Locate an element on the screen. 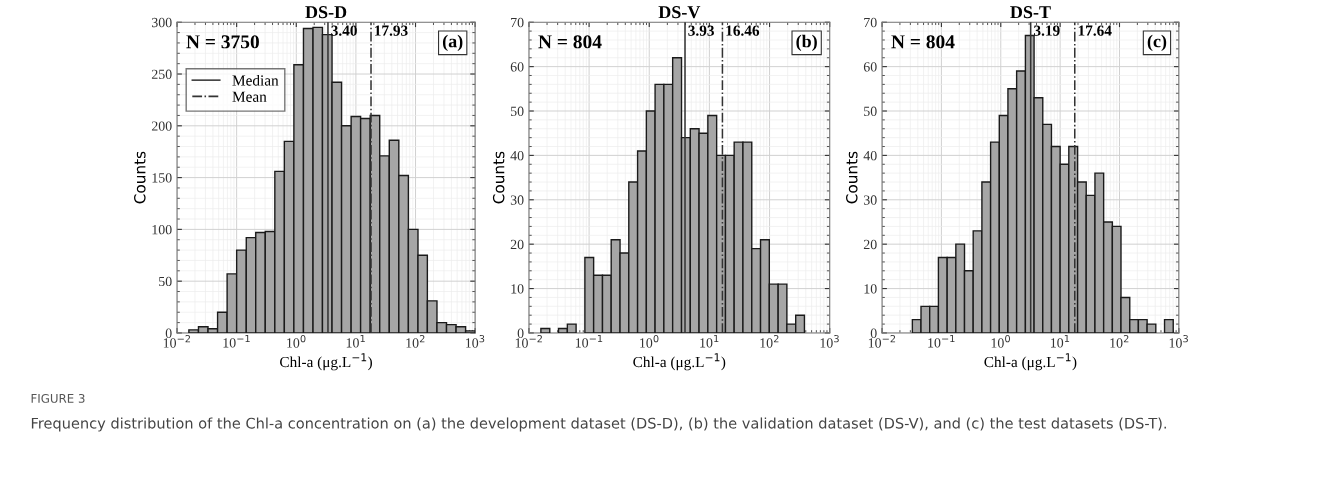  annotation: (c) is located at coordinates (1157, 43).